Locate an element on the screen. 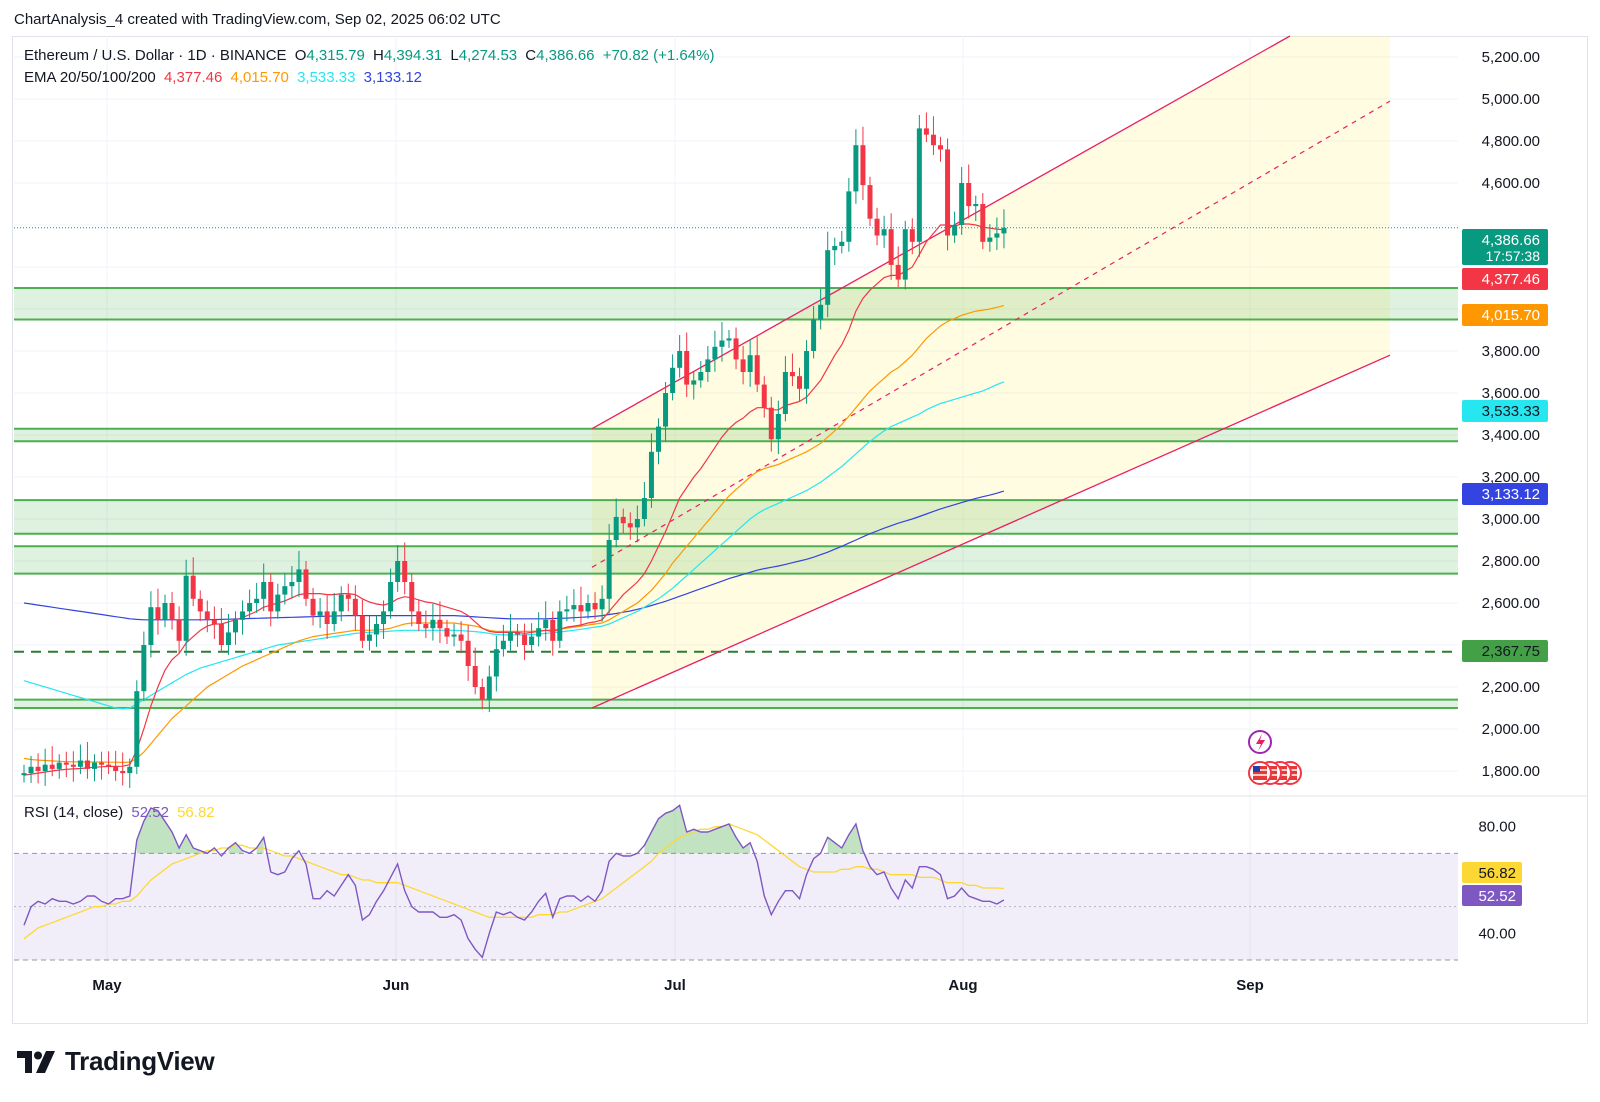 The image size is (1600, 1102). time-axis-label: Jul is located at coordinates (675, 985).